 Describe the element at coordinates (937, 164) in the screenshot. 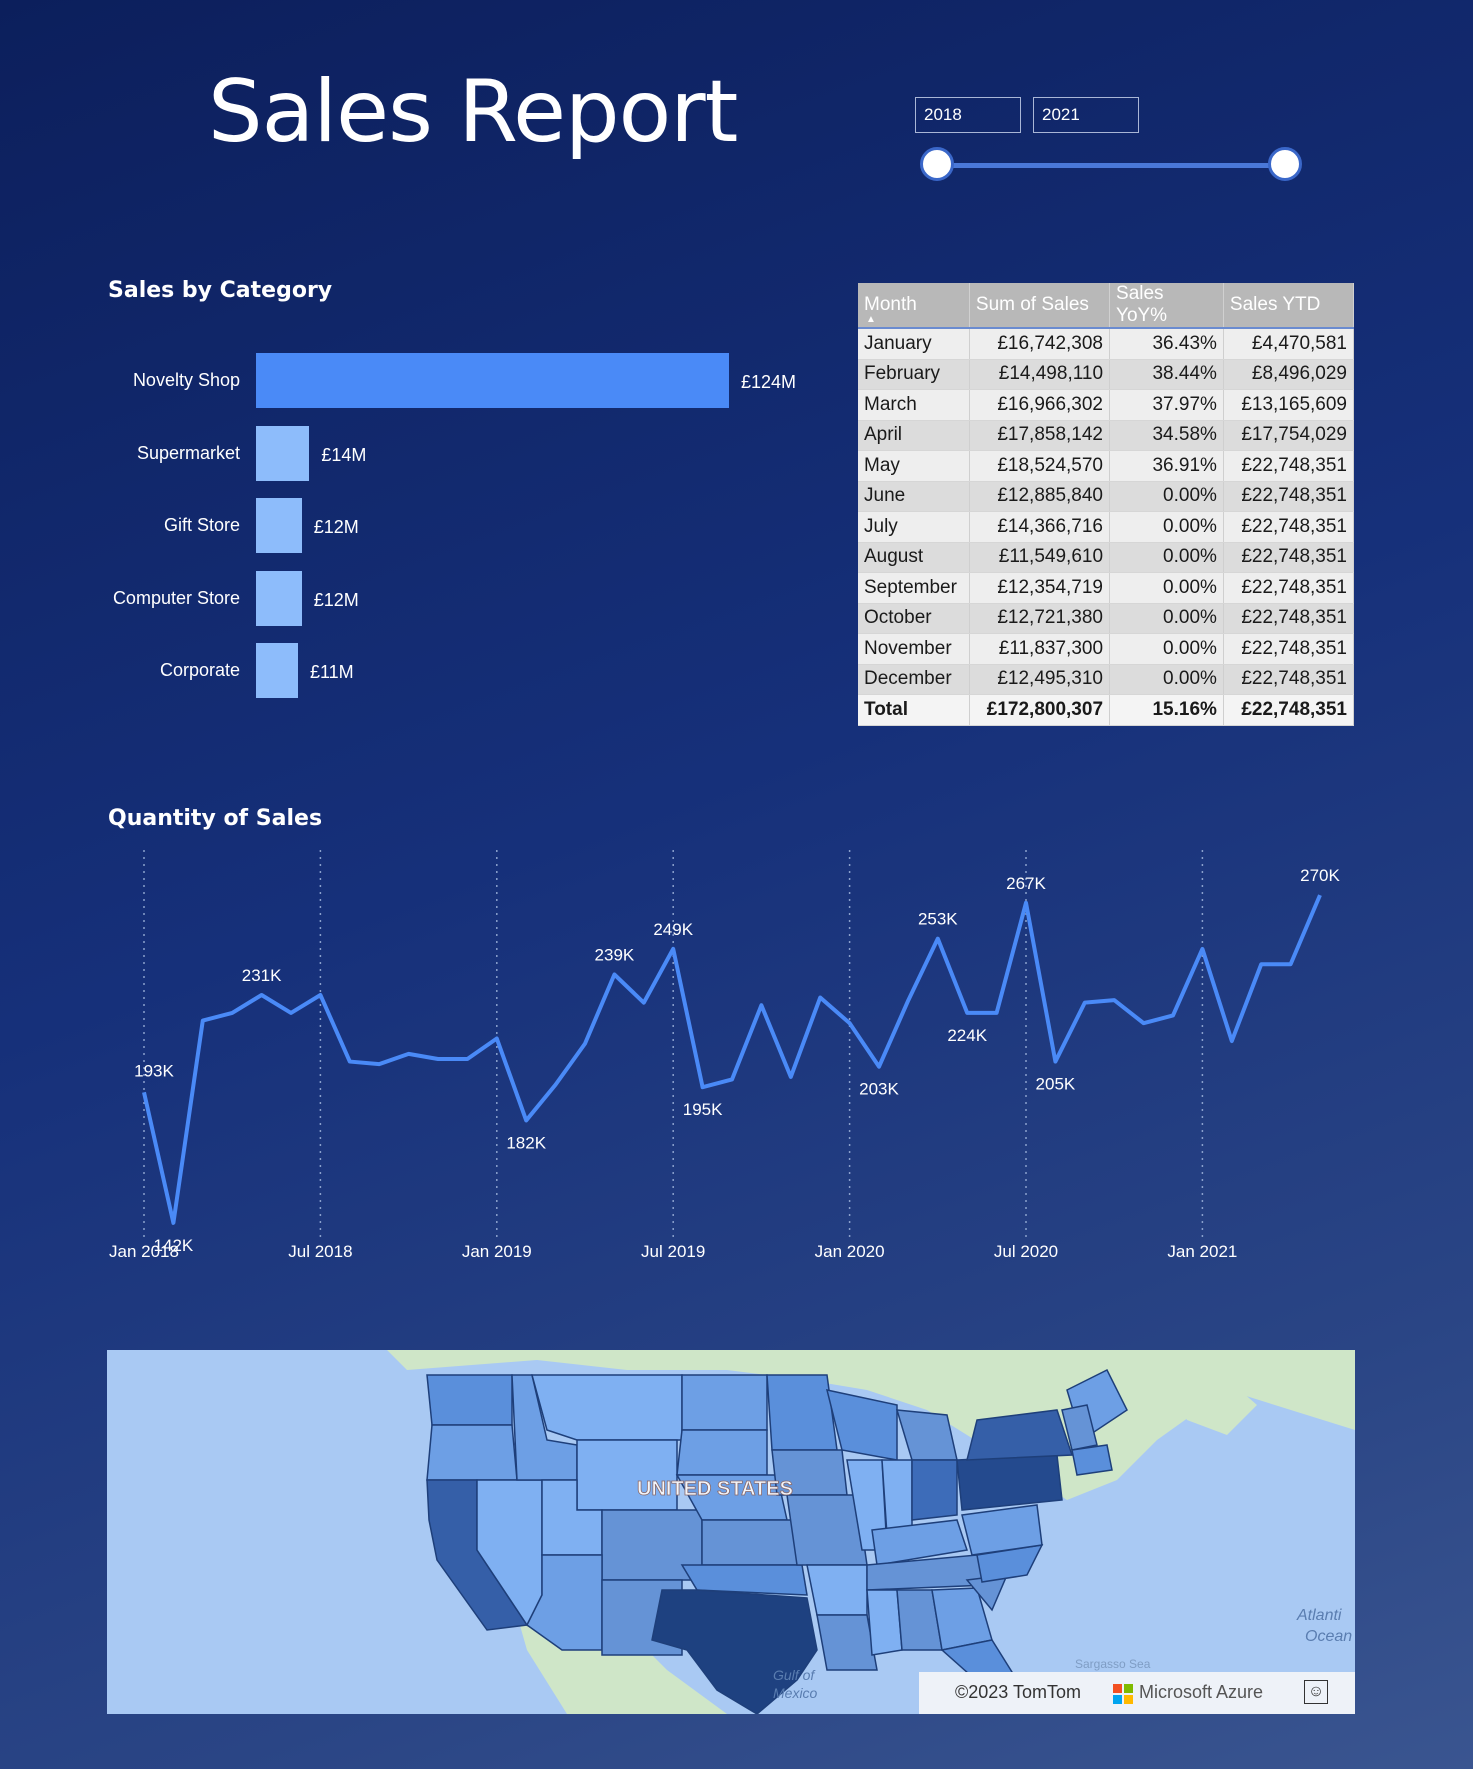

I see `slider-start-handle` at that location.